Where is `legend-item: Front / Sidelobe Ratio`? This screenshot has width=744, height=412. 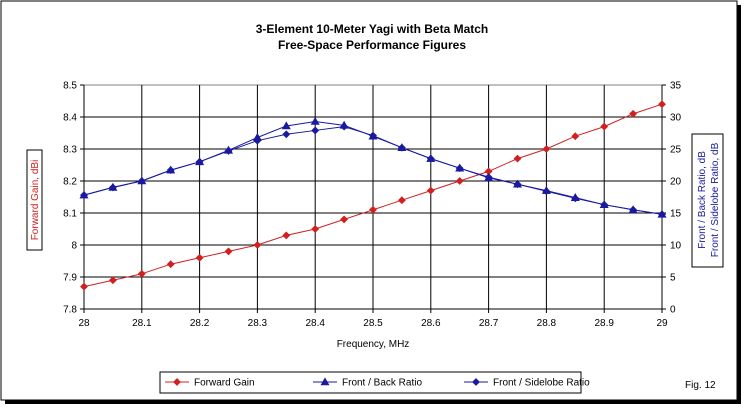 legend-item: Front / Sidelobe Ratio is located at coordinates (527, 383).